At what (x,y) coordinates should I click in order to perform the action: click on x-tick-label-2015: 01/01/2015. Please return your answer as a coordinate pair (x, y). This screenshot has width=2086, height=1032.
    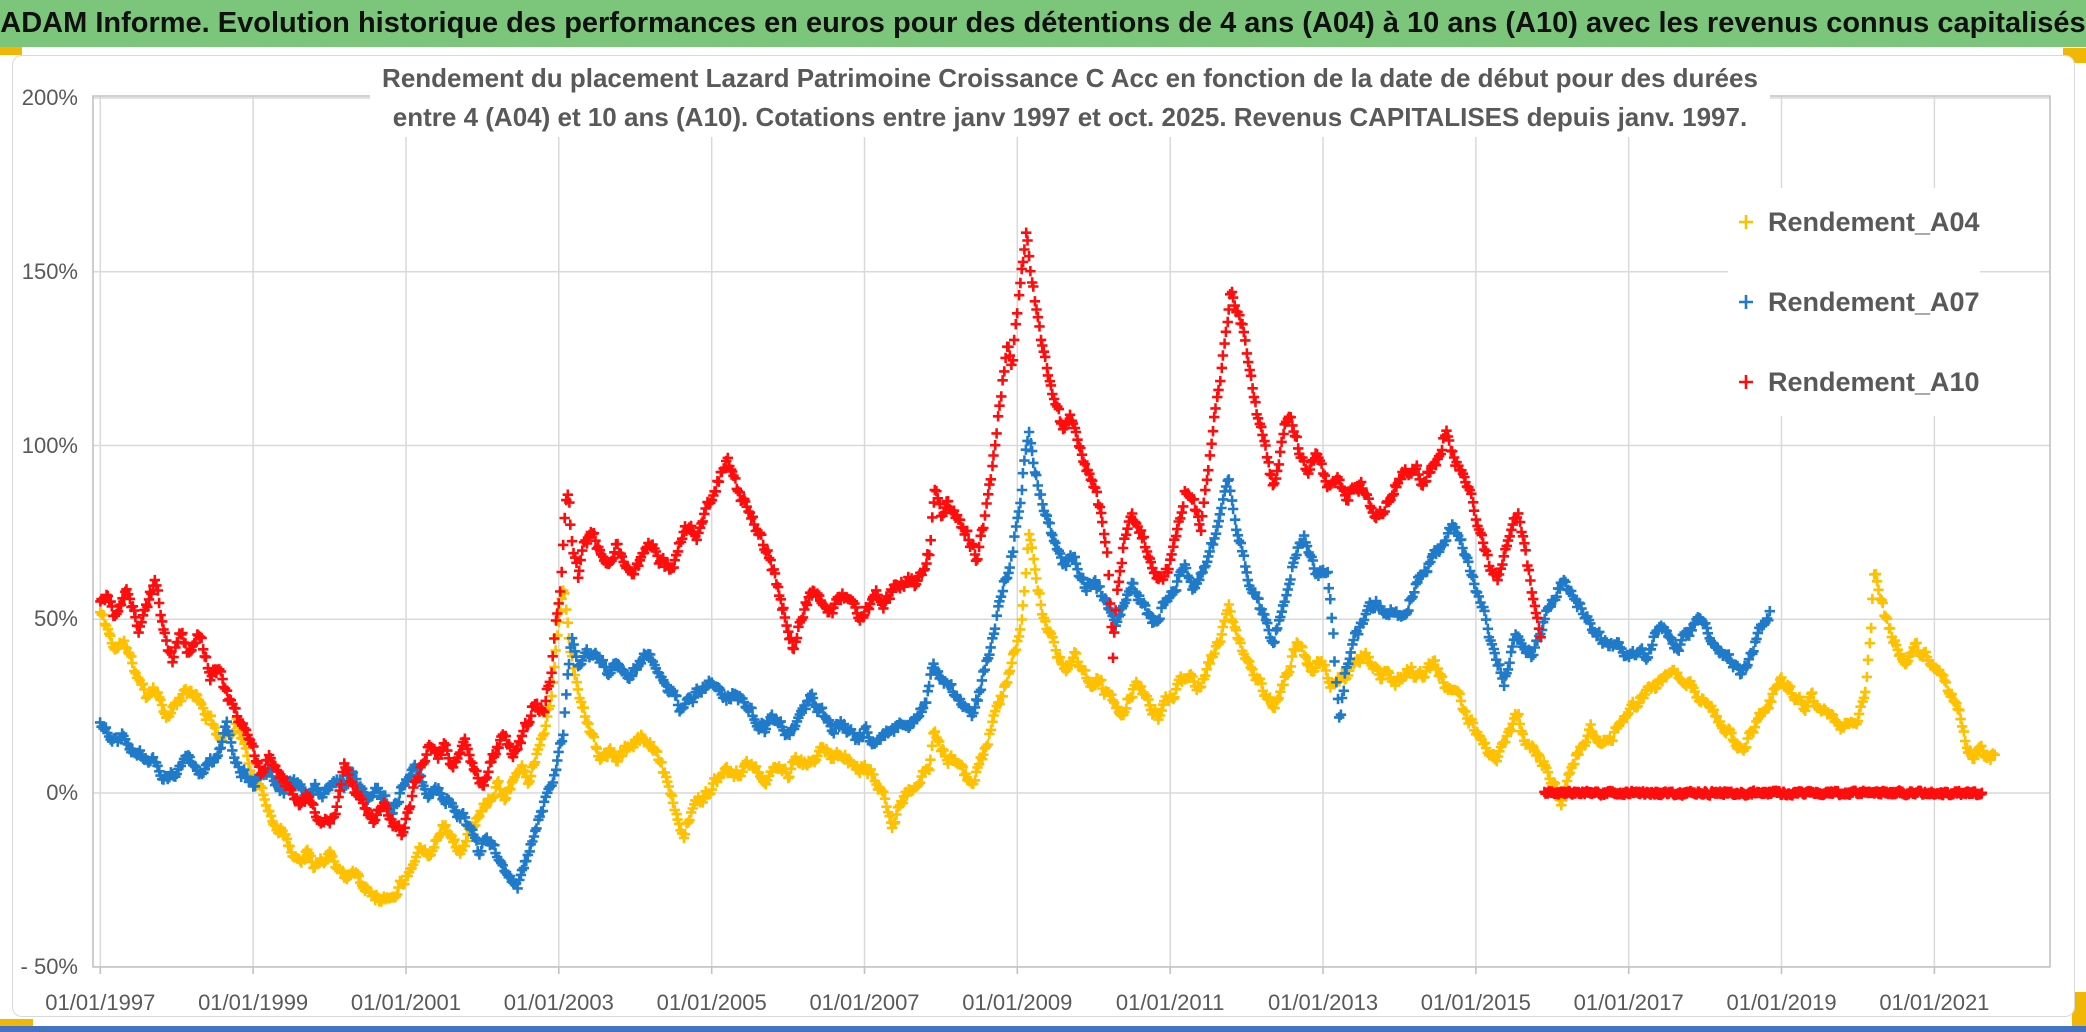
    Looking at the image, I should click on (1475, 1002).